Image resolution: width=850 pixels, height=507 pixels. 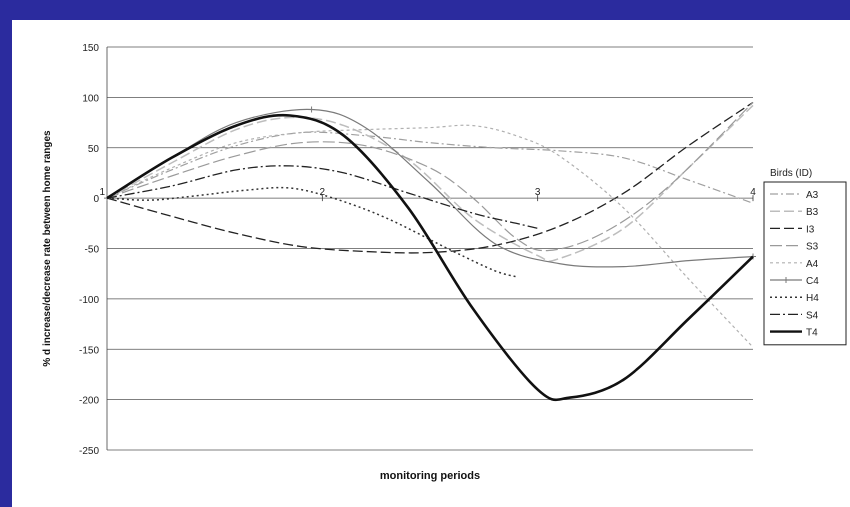 I want to click on legend-label-s4: S4, so click(x=812, y=315).